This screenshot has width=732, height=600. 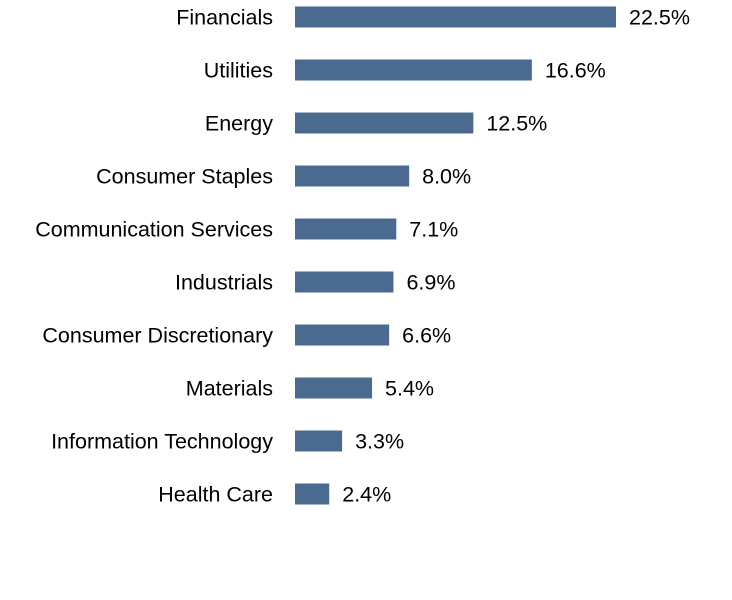 What do you see at coordinates (162, 442) in the screenshot?
I see `category-label: Information Technology` at bounding box center [162, 442].